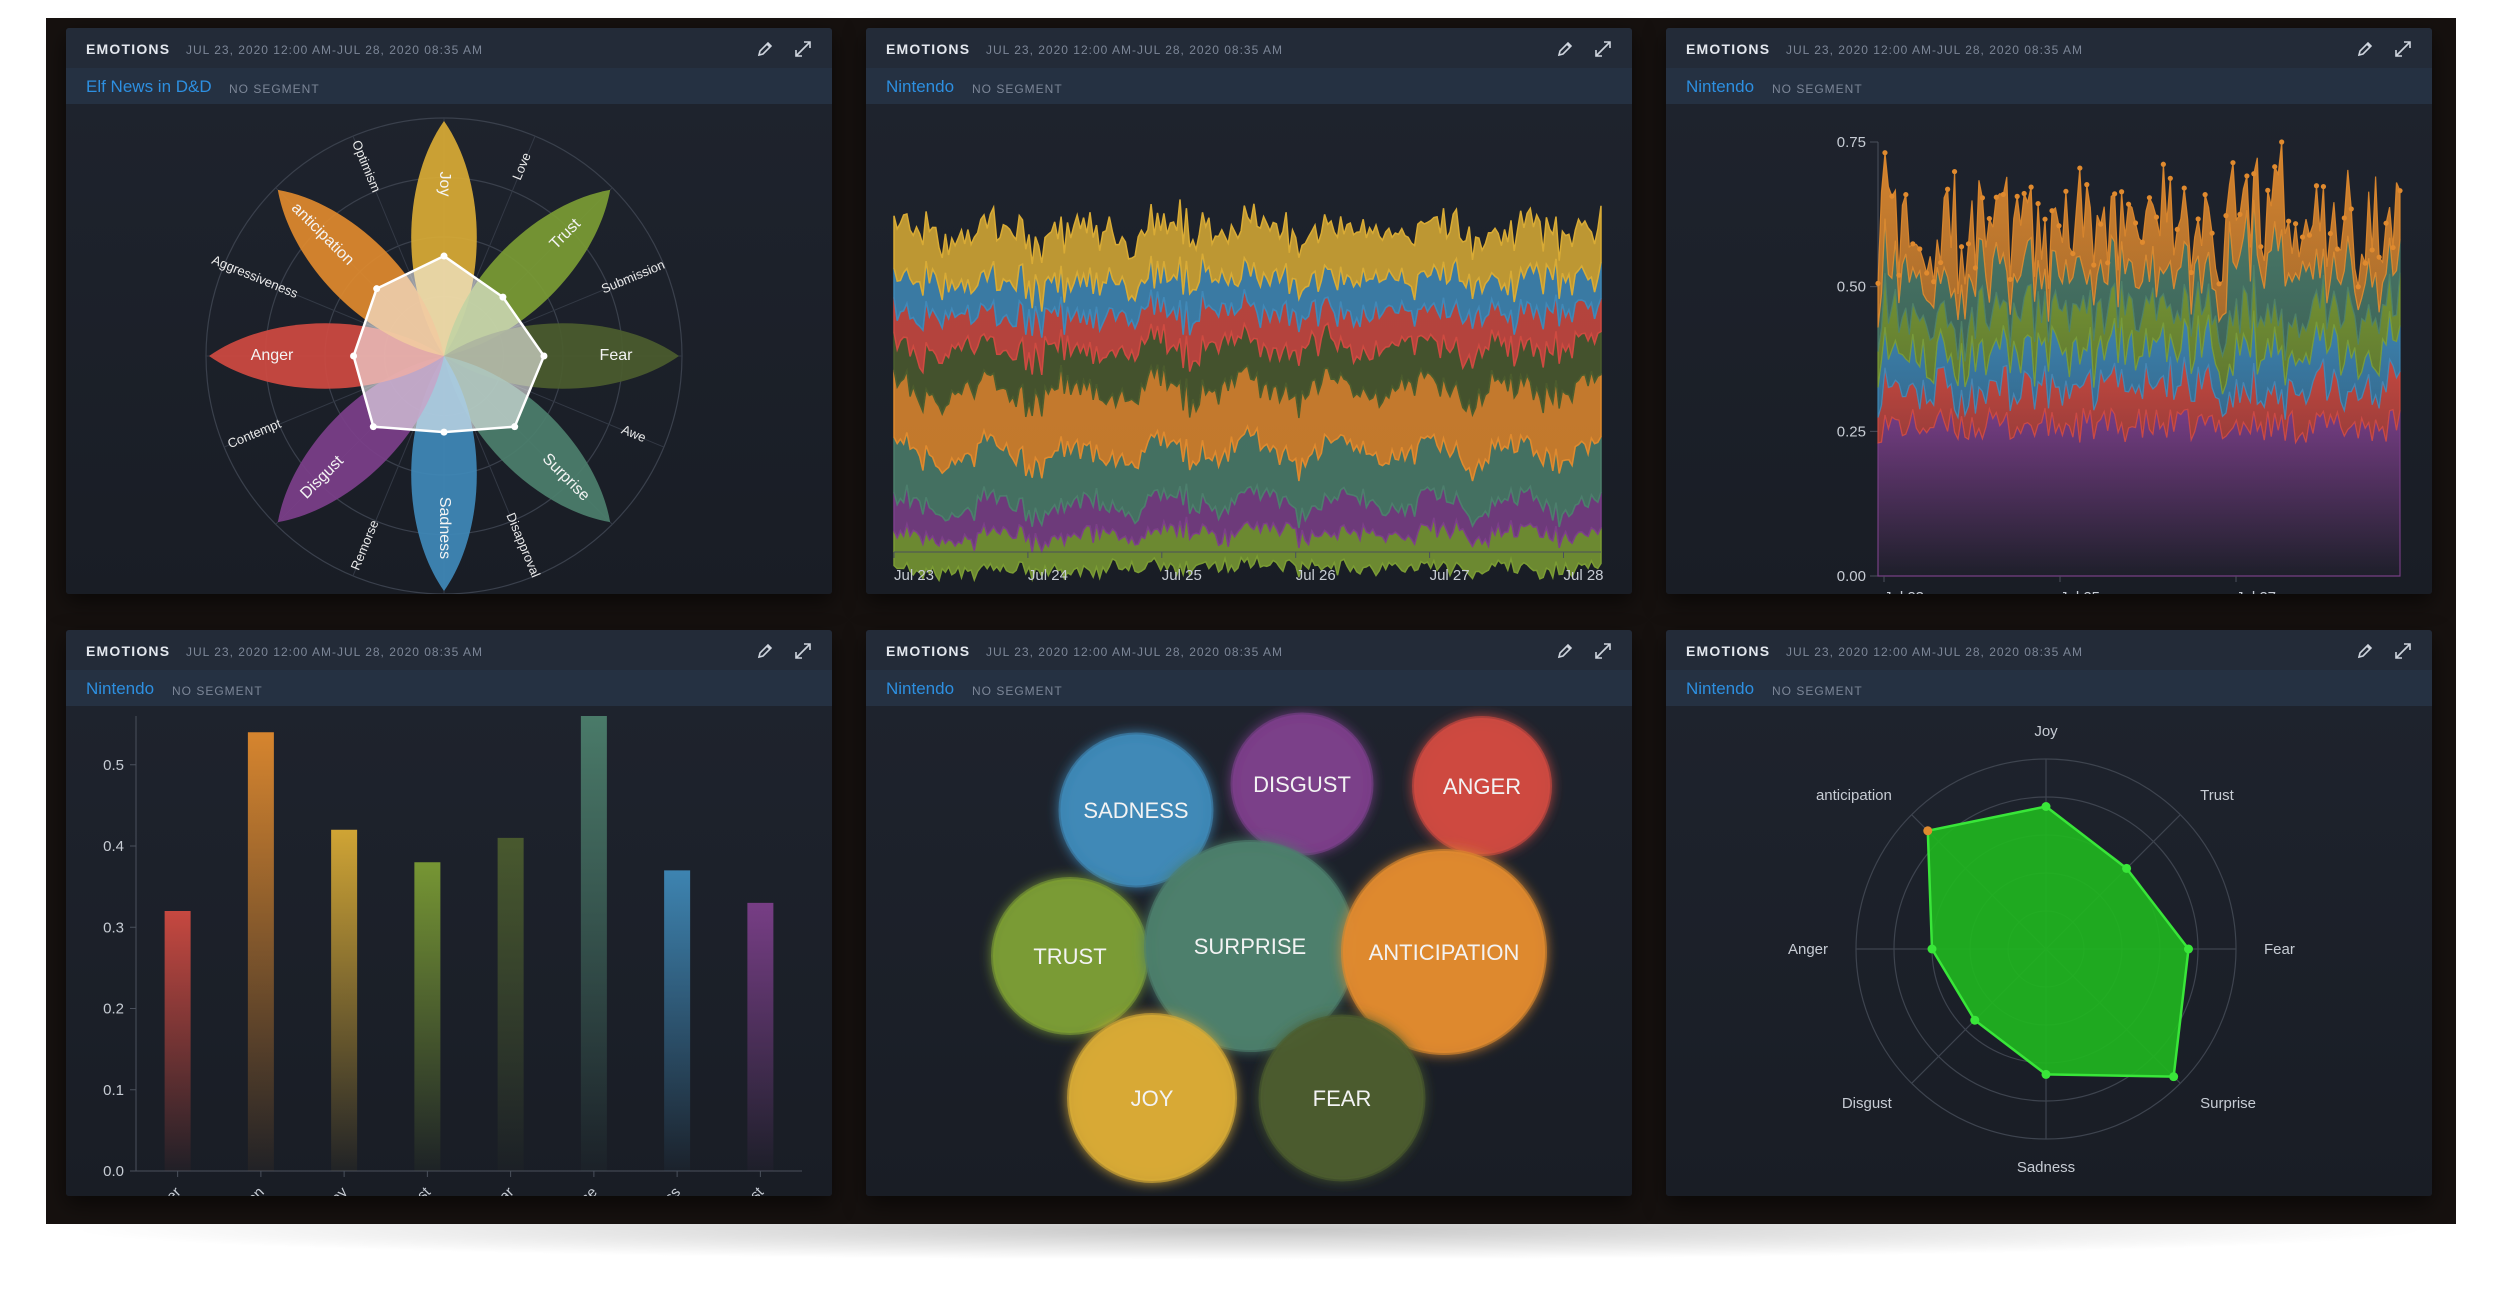  Describe the element at coordinates (1851, 142) in the screenshot. I see `y-tick-label: 0.75` at that location.